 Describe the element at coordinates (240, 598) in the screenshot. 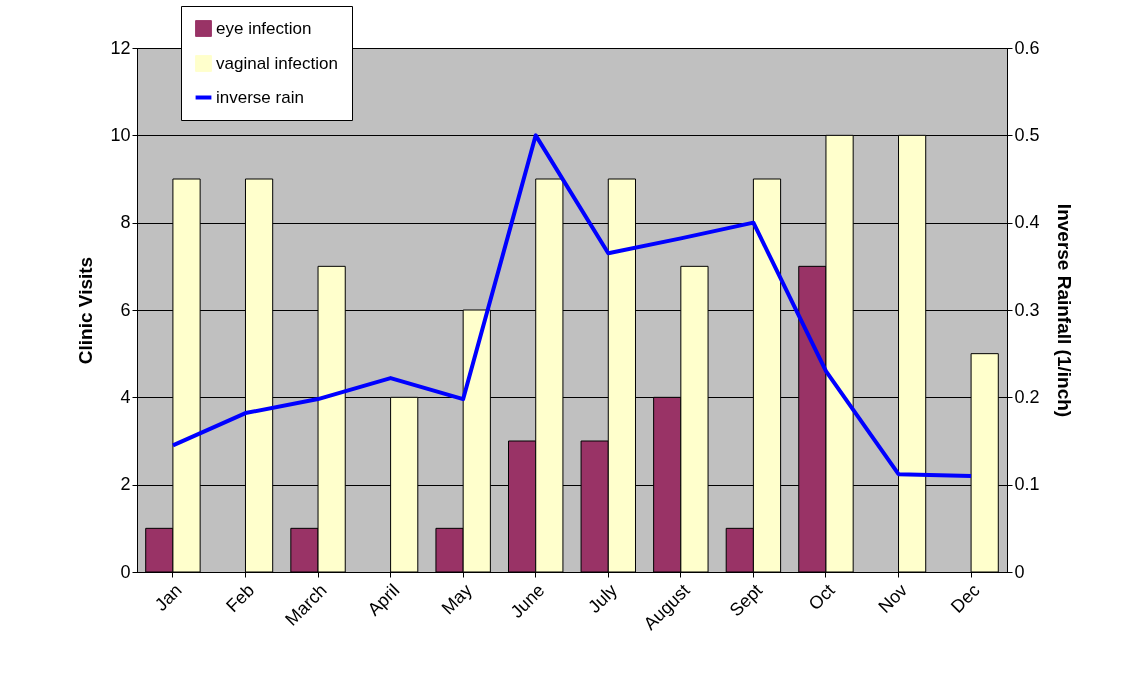

I see `x-tick-label: Feb` at that location.